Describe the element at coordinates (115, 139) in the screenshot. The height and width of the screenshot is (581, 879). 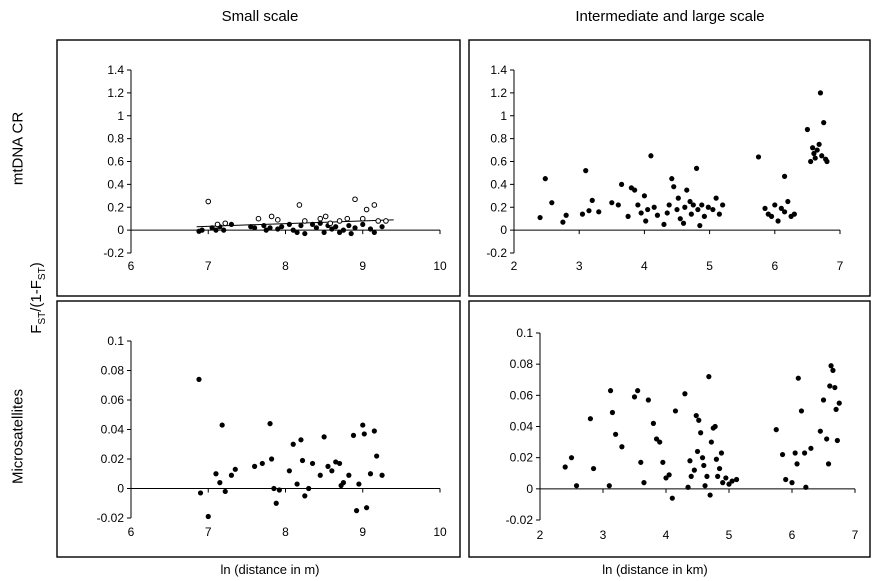
I see `mt-small-ytick-label: 0.8` at that location.